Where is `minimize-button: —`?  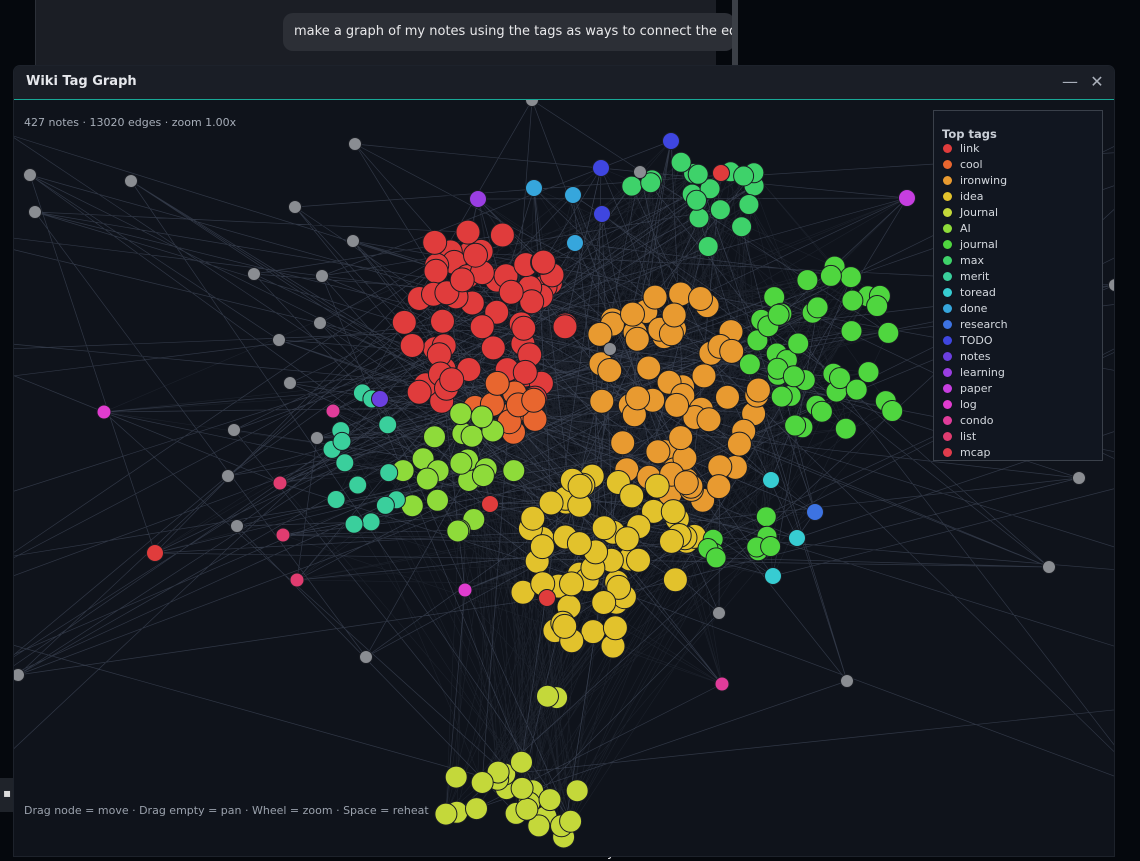 minimize-button: — is located at coordinates (1070, 82).